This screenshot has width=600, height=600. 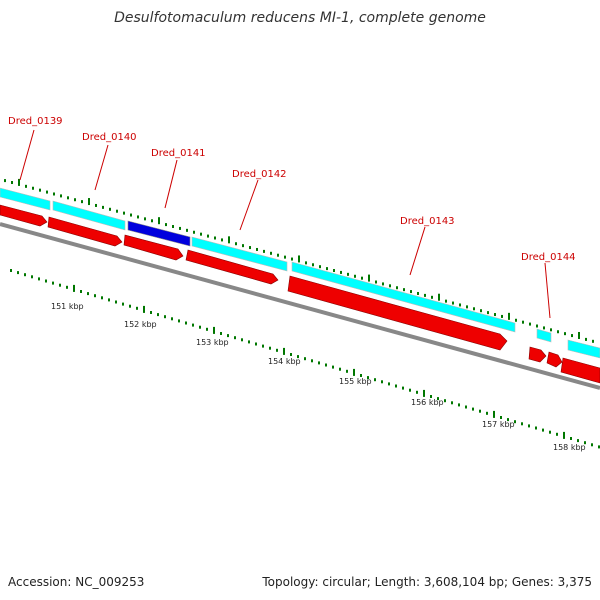 I want to click on gene-label-0139: Dred_0139, so click(x=35, y=121).